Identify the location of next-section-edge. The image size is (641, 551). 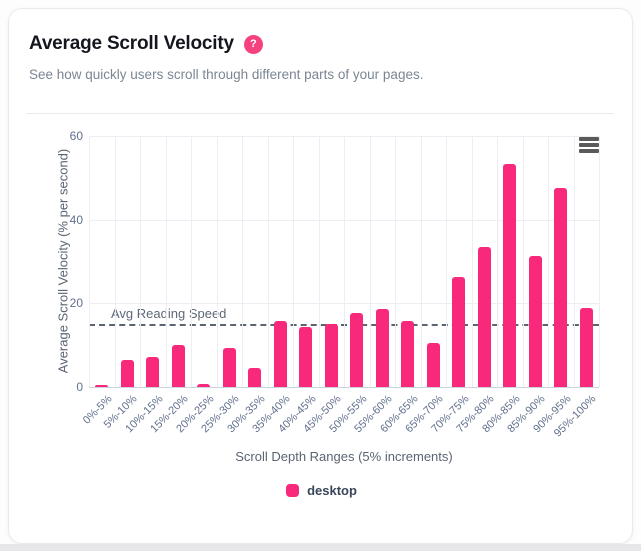
(320, 547).